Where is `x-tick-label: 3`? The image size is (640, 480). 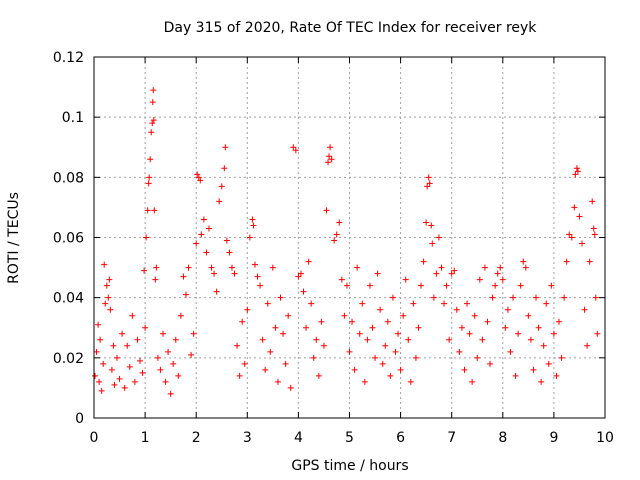 x-tick-label: 3 is located at coordinates (247, 438).